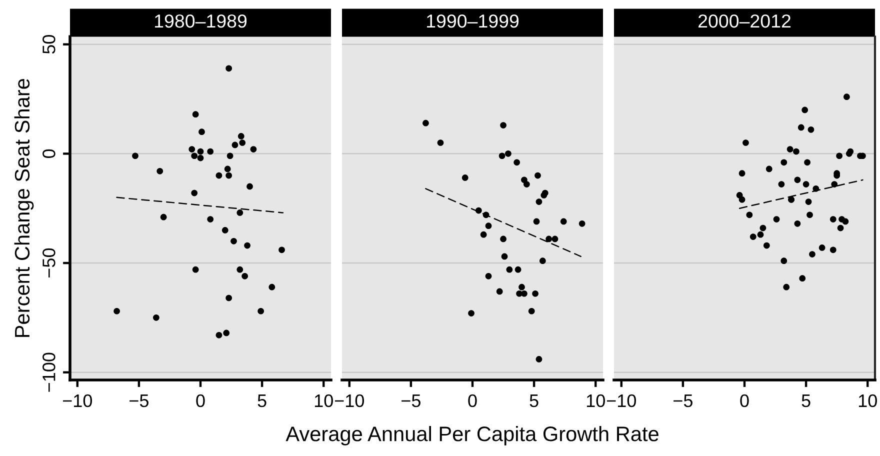 This screenshot has width=880, height=456. I want to click on chart-title: 1980–1989, so click(201, 21).